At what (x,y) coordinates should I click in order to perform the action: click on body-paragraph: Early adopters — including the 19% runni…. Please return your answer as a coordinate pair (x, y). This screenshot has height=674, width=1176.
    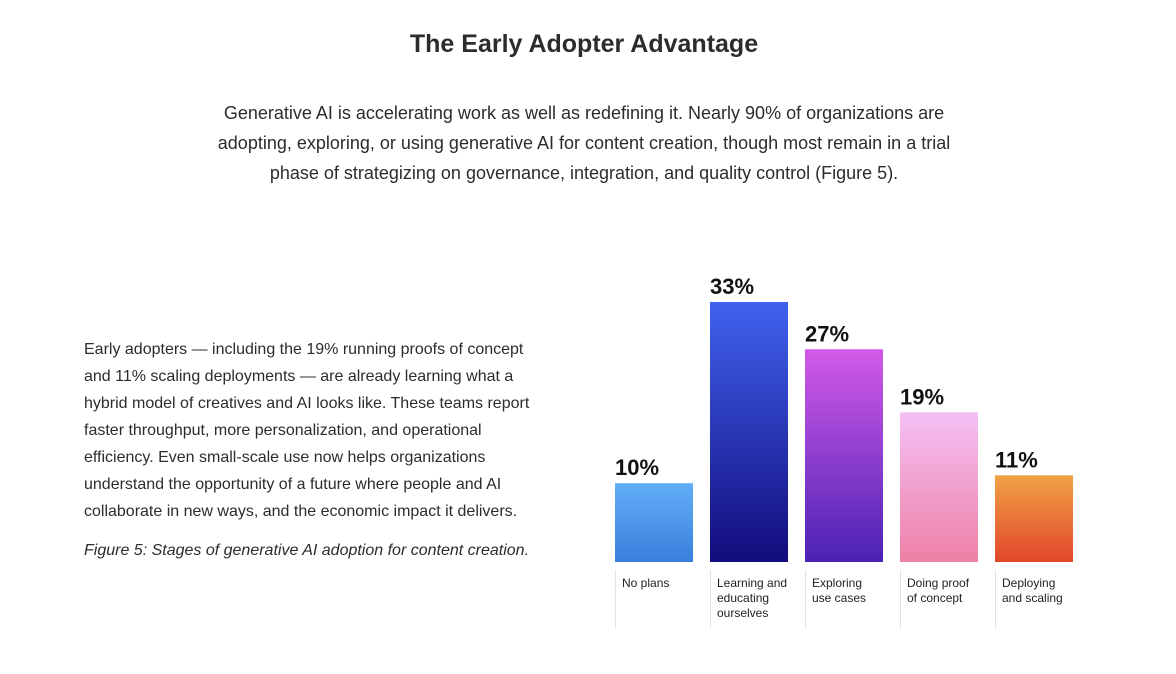
    Looking at the image, I should click on (307, 430).